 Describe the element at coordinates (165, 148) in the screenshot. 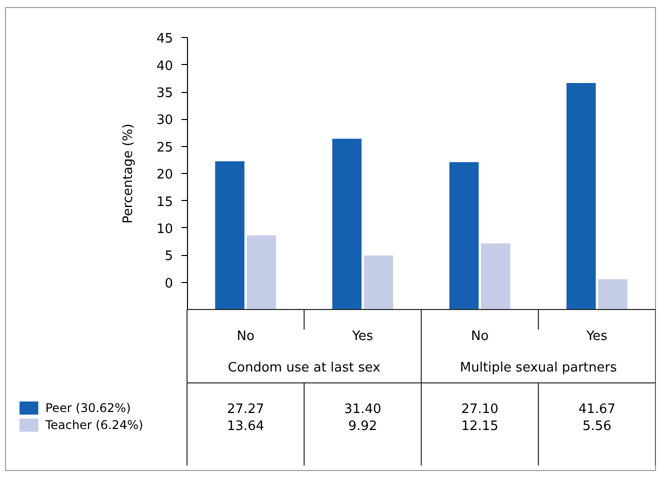

I see `y-tick-label: 25` at that location.